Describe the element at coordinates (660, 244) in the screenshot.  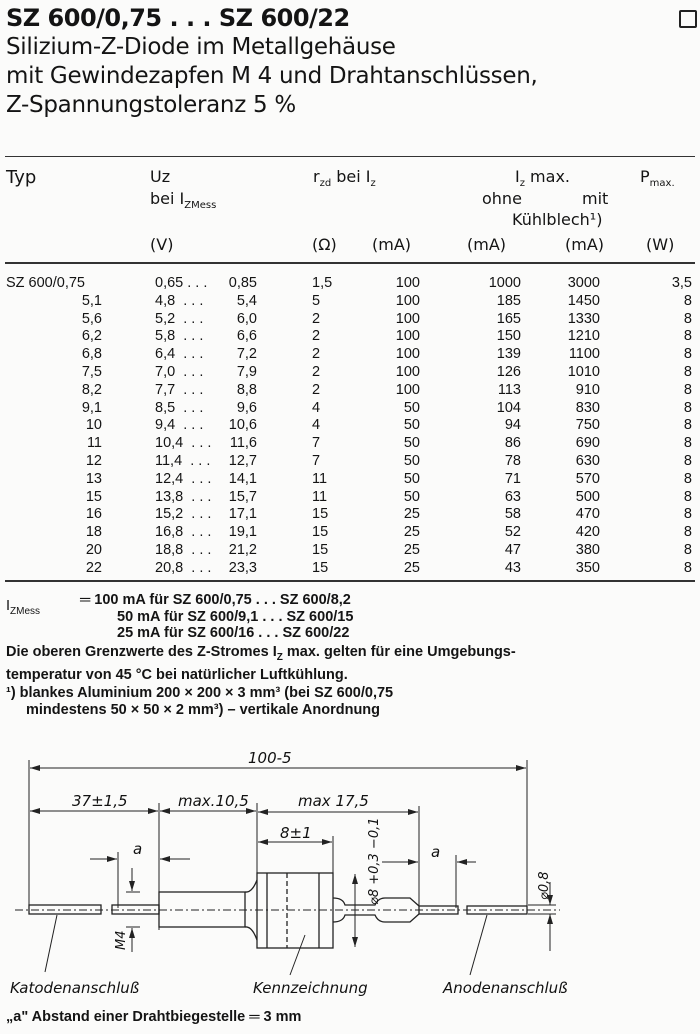
I see `unit-w: (W)` at that location.